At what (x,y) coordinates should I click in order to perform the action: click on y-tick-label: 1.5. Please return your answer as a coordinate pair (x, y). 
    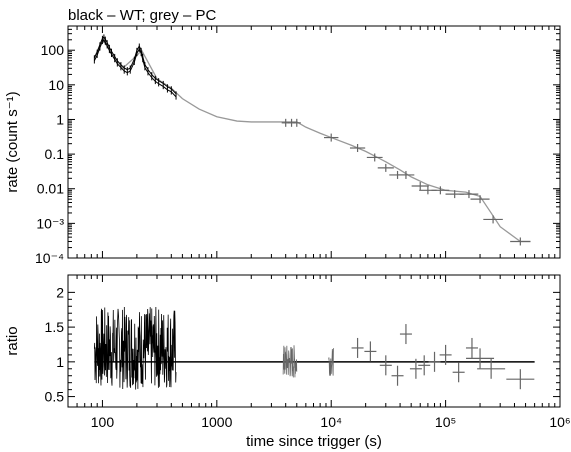
    Looking at the image, I should click on (55, 327).